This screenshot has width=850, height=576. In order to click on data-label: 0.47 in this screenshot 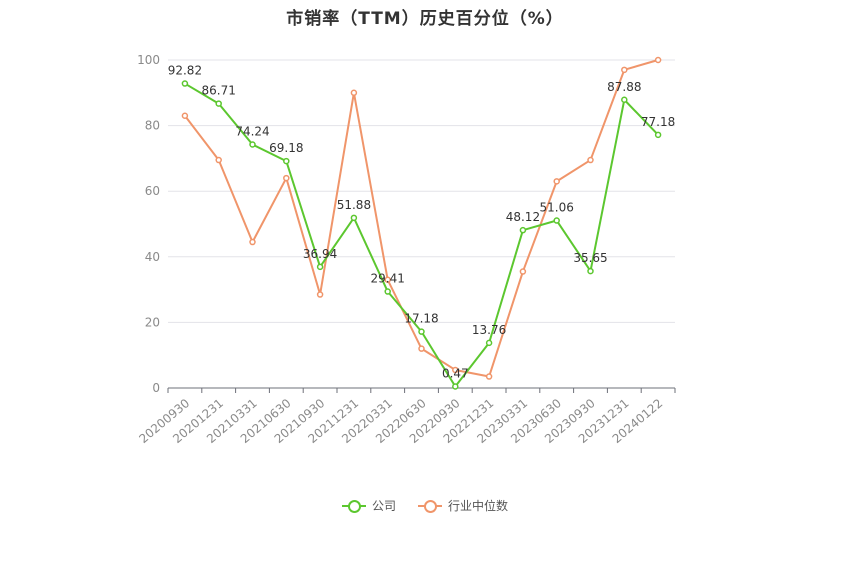, I will do `click(455, 373)`.